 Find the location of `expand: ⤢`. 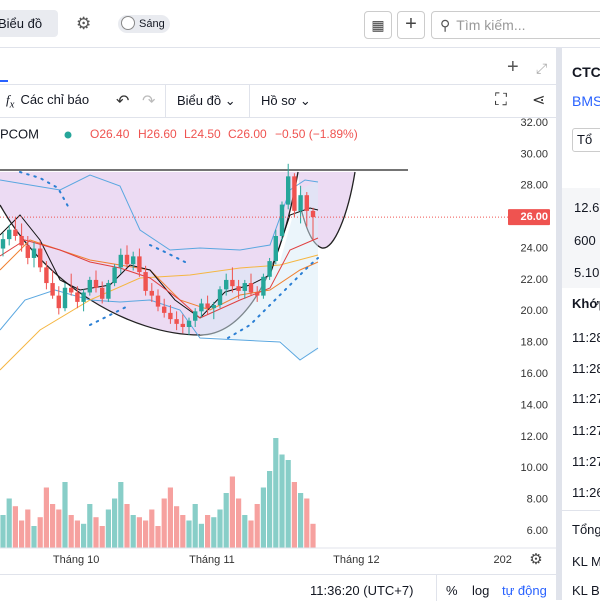

expand: ⤢ is located at coordinates (542, 68).